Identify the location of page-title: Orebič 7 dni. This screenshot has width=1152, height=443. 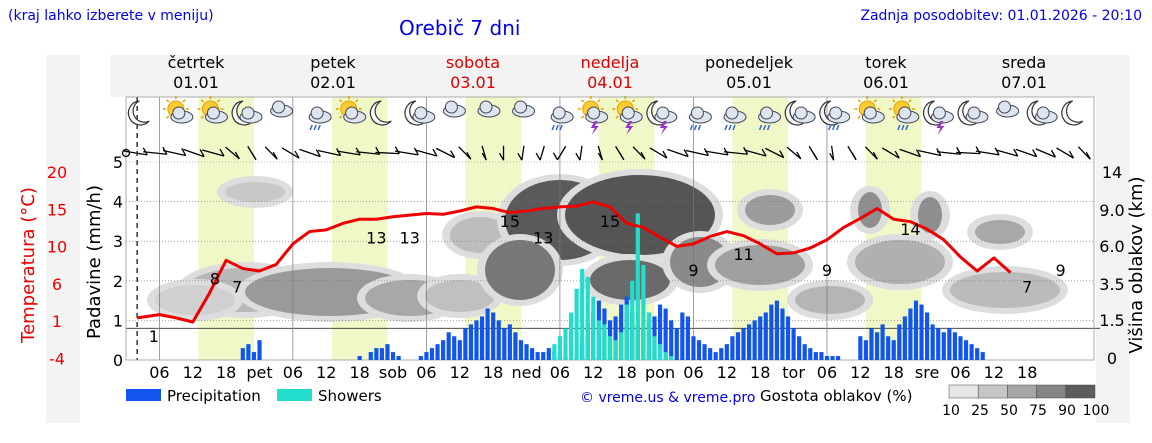
(460, 28).